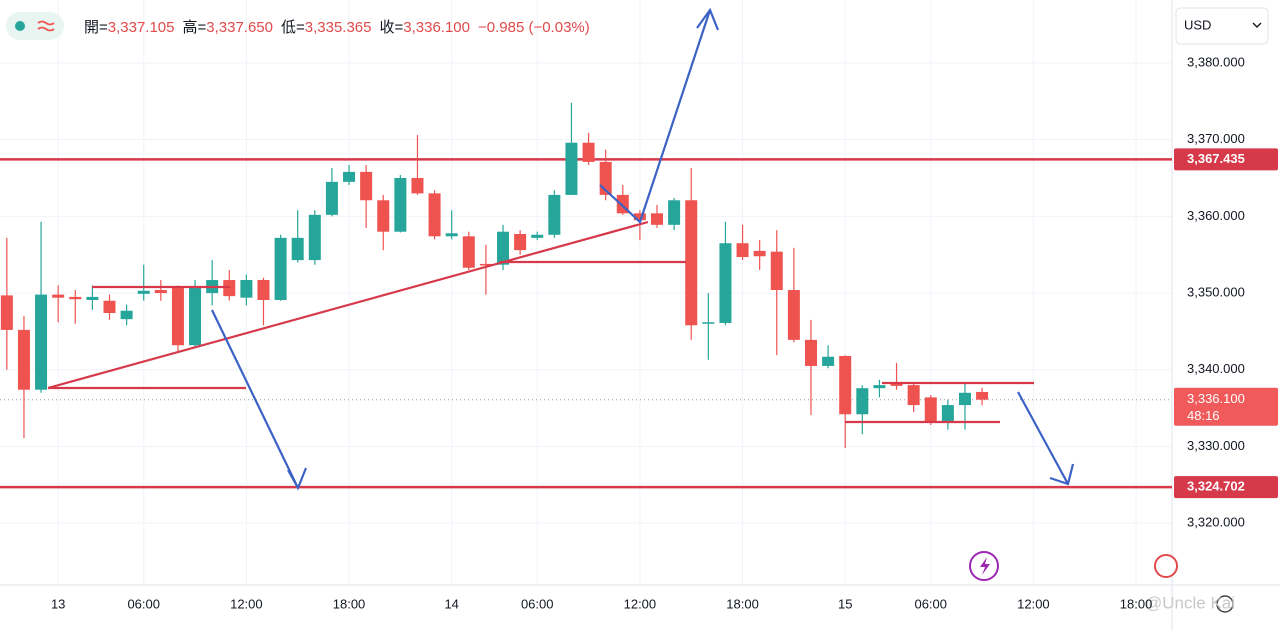  I want to click on legend-value: 3,337.105, so click(141, 27).